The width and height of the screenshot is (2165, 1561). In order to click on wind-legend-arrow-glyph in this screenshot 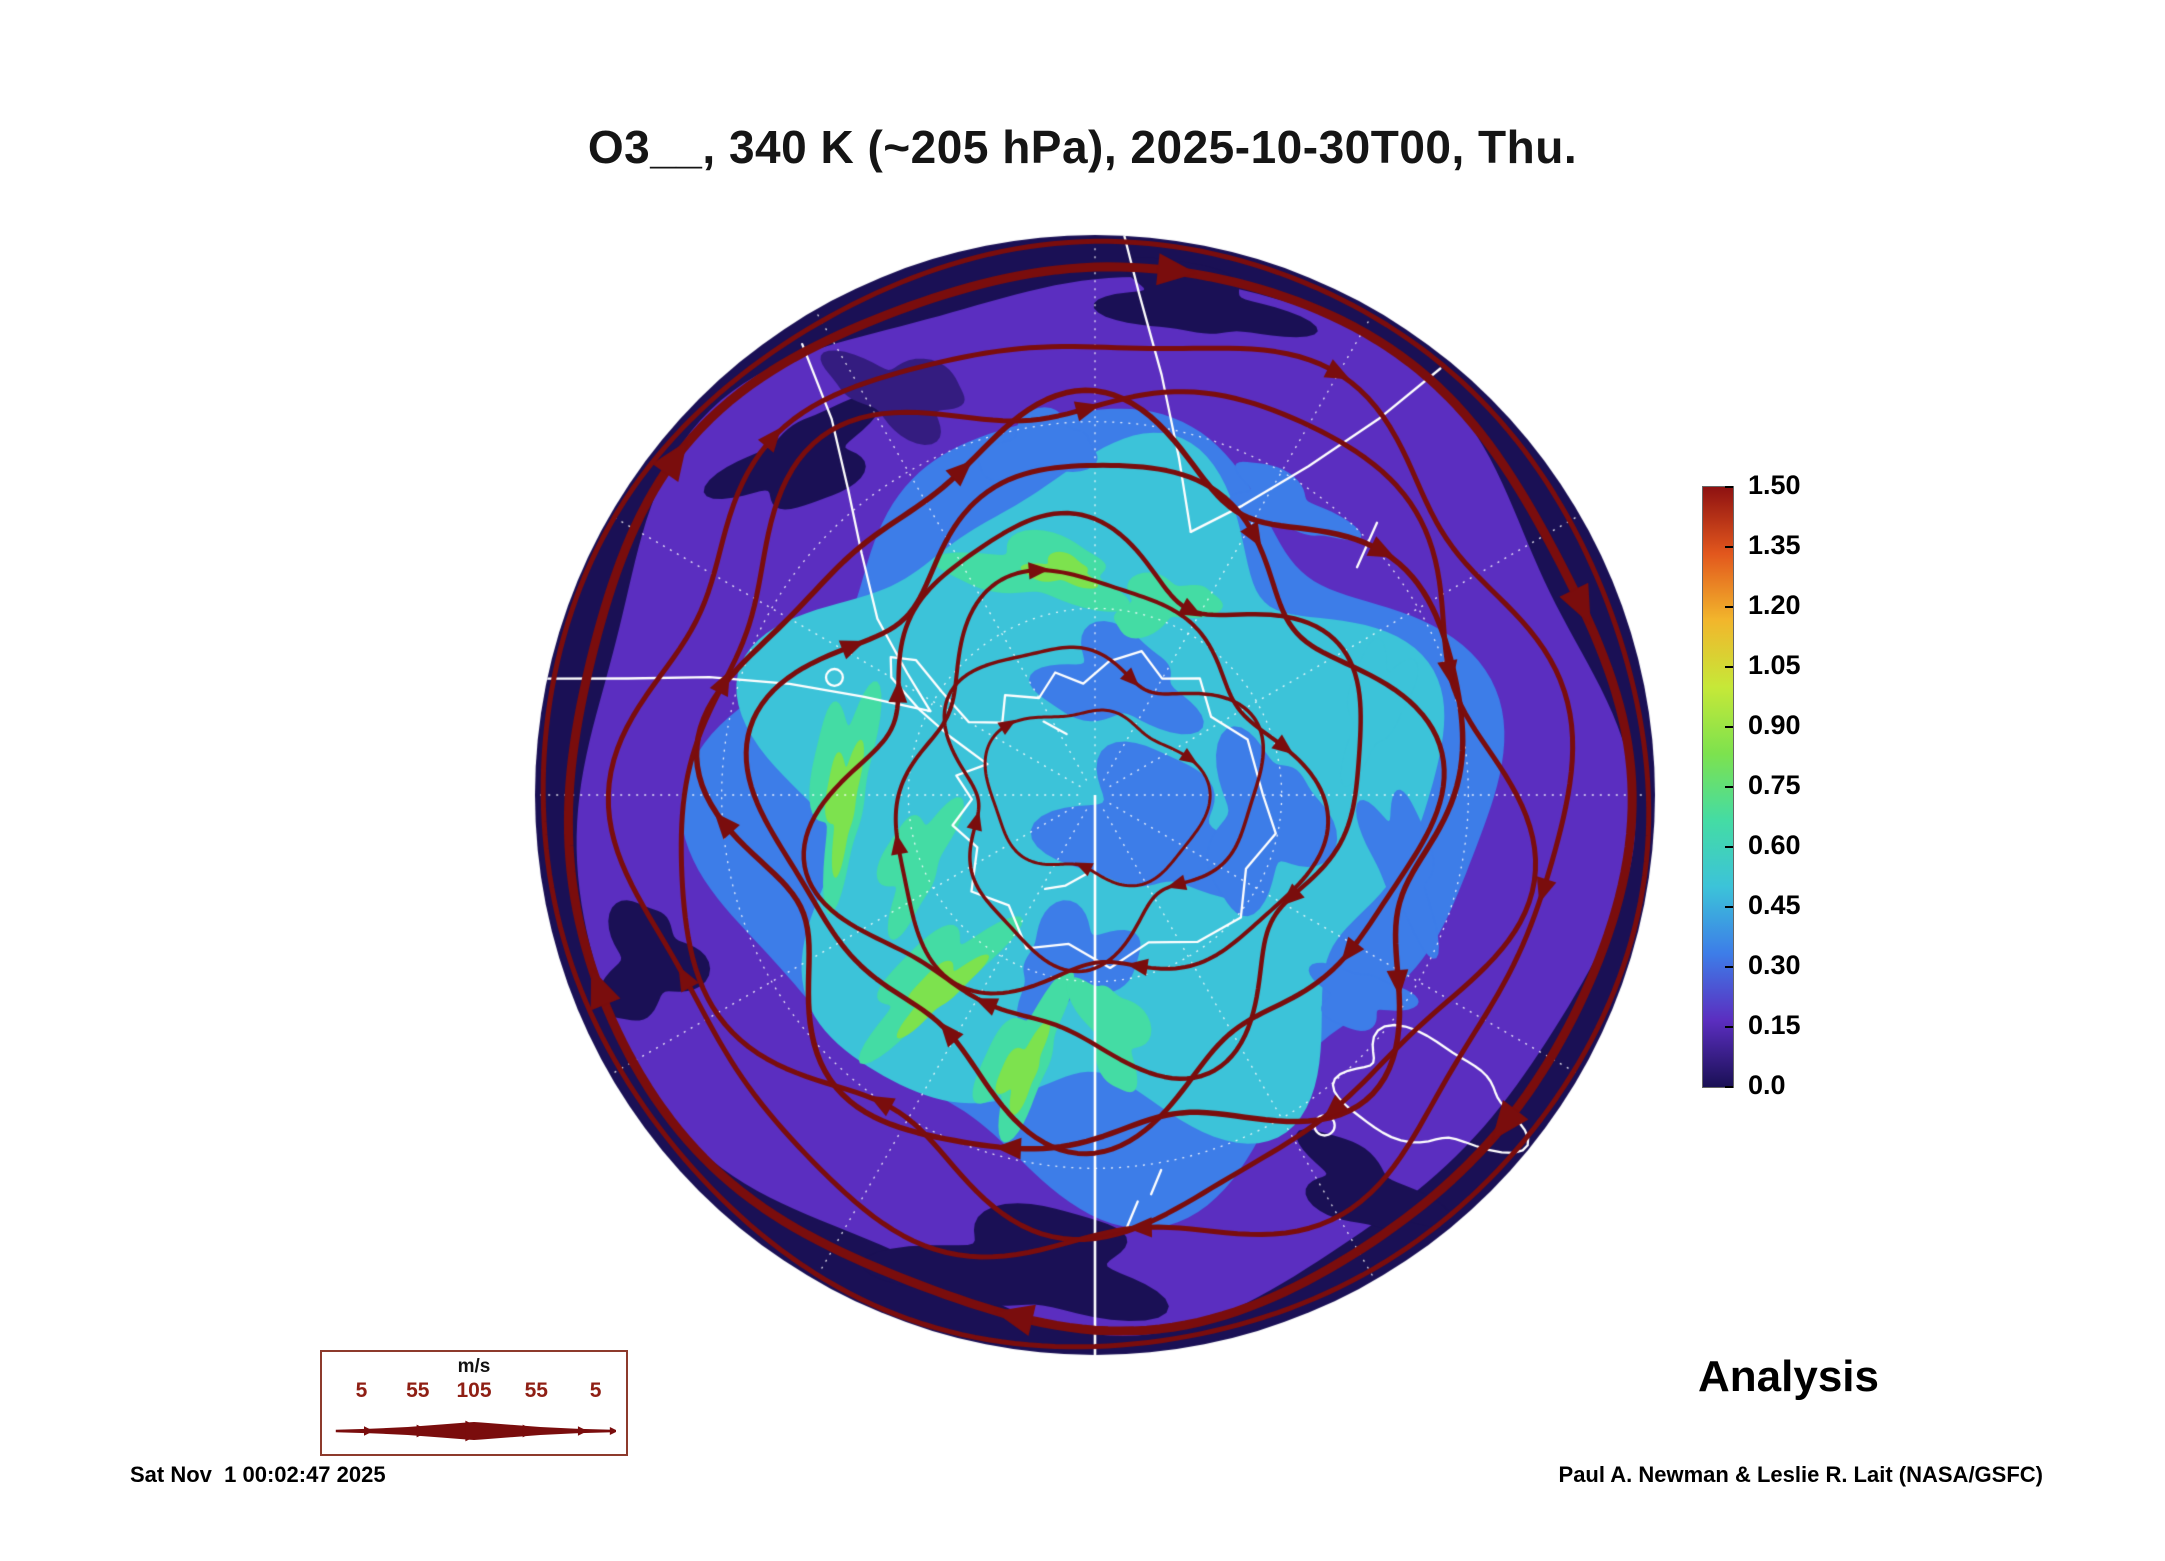, I will do `click(475, 1431)`.